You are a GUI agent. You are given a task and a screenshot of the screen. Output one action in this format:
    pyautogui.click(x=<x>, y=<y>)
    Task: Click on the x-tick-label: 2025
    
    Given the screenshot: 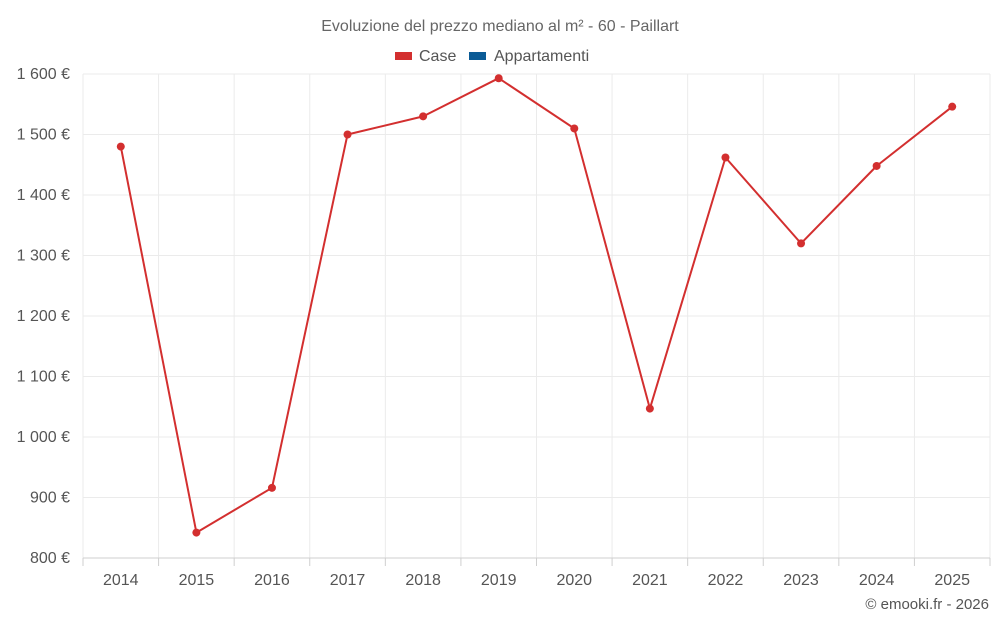 What is the action you would take?
    pyautogui.click(x=952, y=580)
    